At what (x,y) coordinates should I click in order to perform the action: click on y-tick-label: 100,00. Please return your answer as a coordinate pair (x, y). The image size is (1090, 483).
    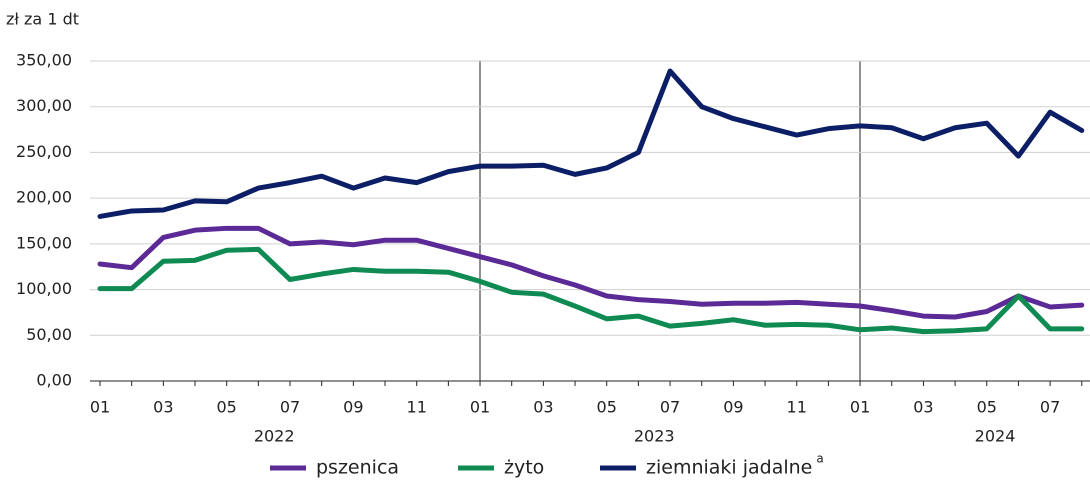
    Looking at the image, I should click on (44, 288).